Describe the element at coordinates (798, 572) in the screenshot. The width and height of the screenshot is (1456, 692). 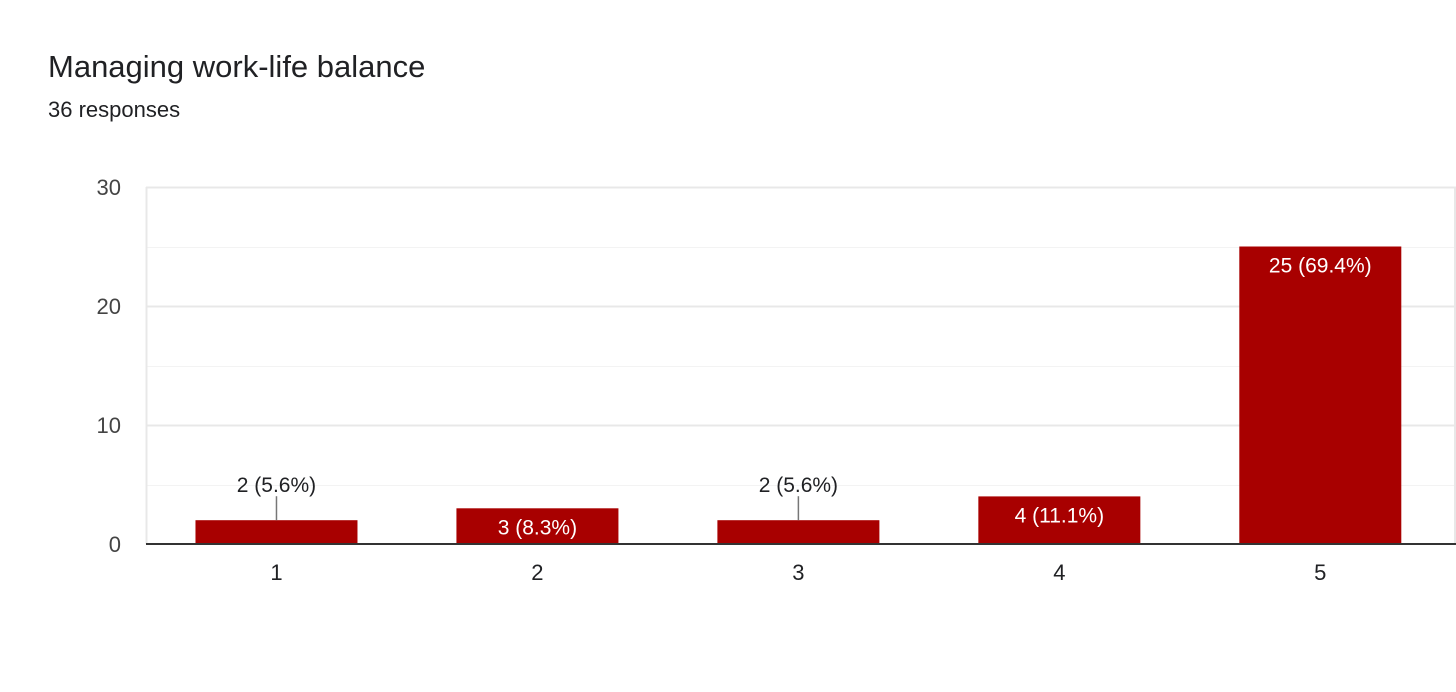
I see `x-tick-label: 3` at that location.